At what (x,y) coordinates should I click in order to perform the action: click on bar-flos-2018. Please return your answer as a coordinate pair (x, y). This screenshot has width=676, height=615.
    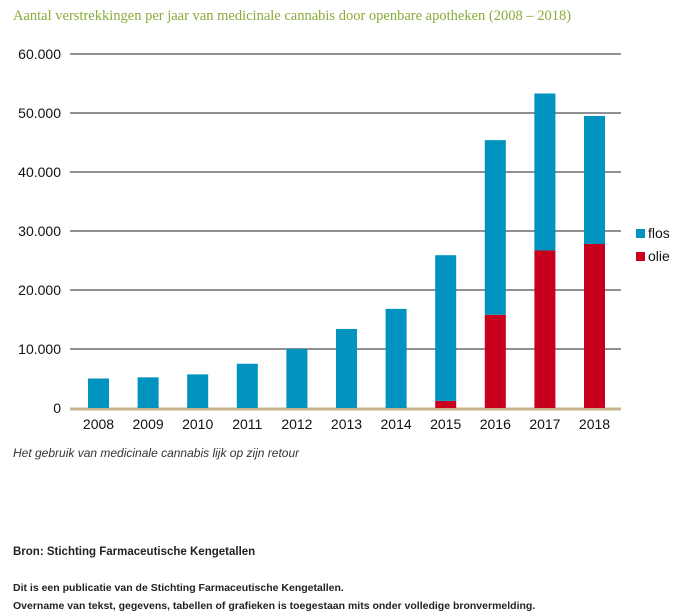
    Looking at the image, I should click on (594, 179).